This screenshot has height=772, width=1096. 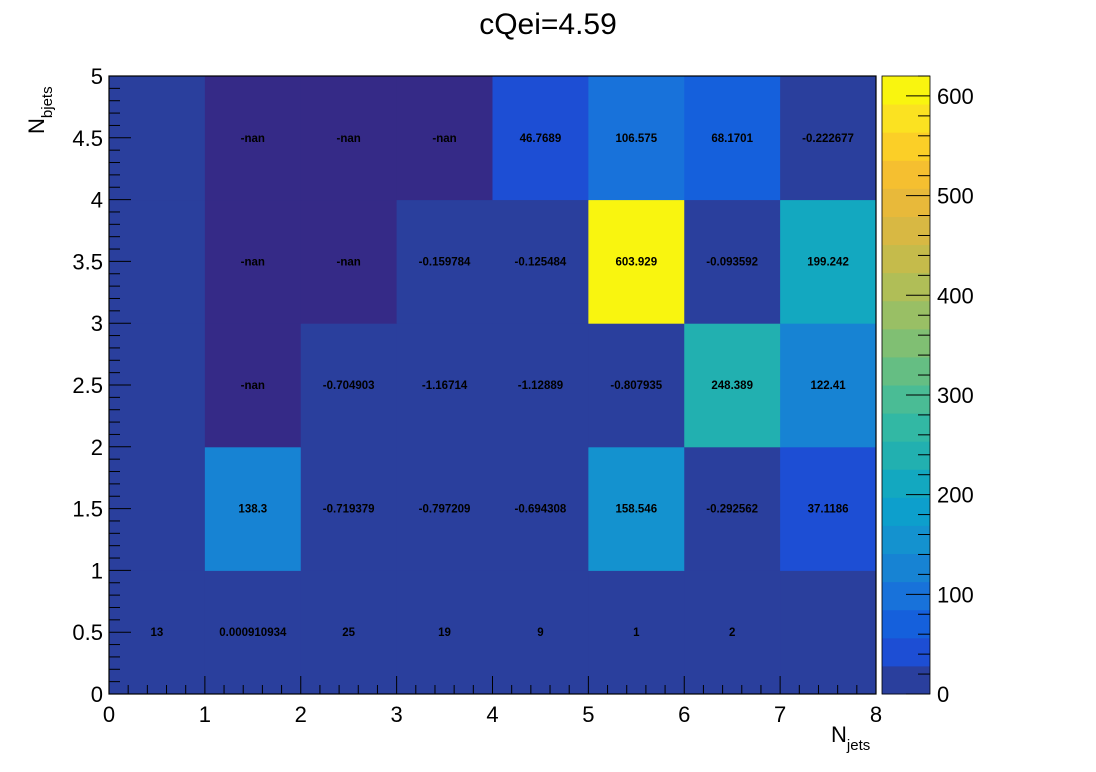 I want to click on chart-title: cQei=4.59, so click(x=548, y=24).